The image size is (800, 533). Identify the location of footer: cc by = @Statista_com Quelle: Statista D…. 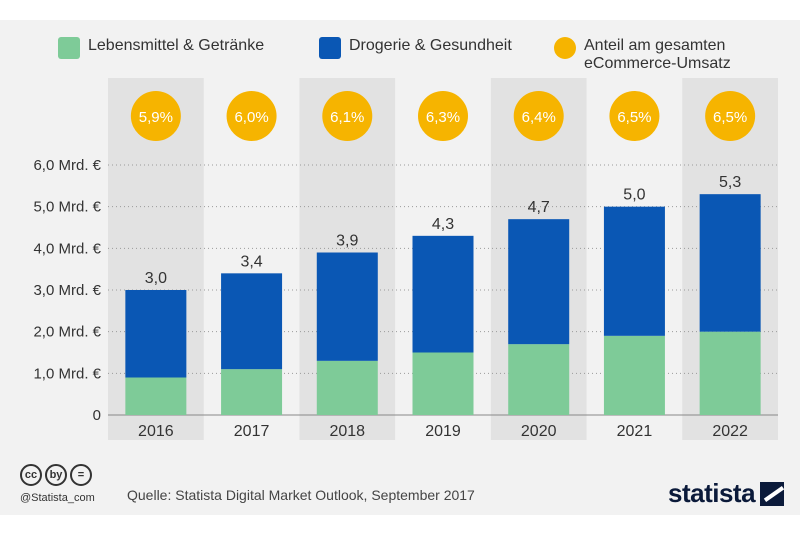
(400, 483).